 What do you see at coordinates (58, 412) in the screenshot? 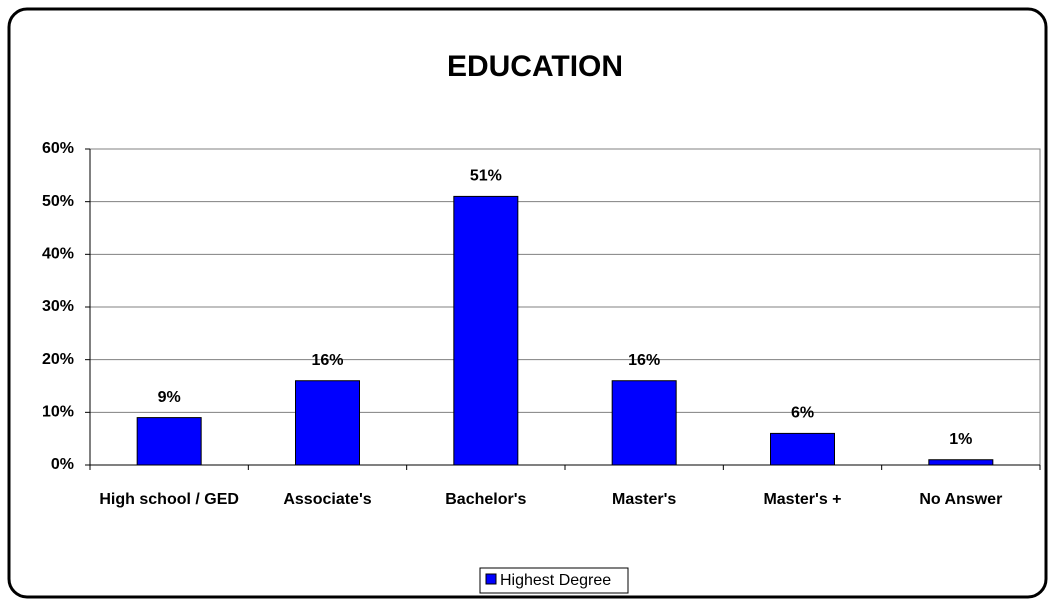
I see `y-tick-label: 10%` at bounding box center [58, 412].